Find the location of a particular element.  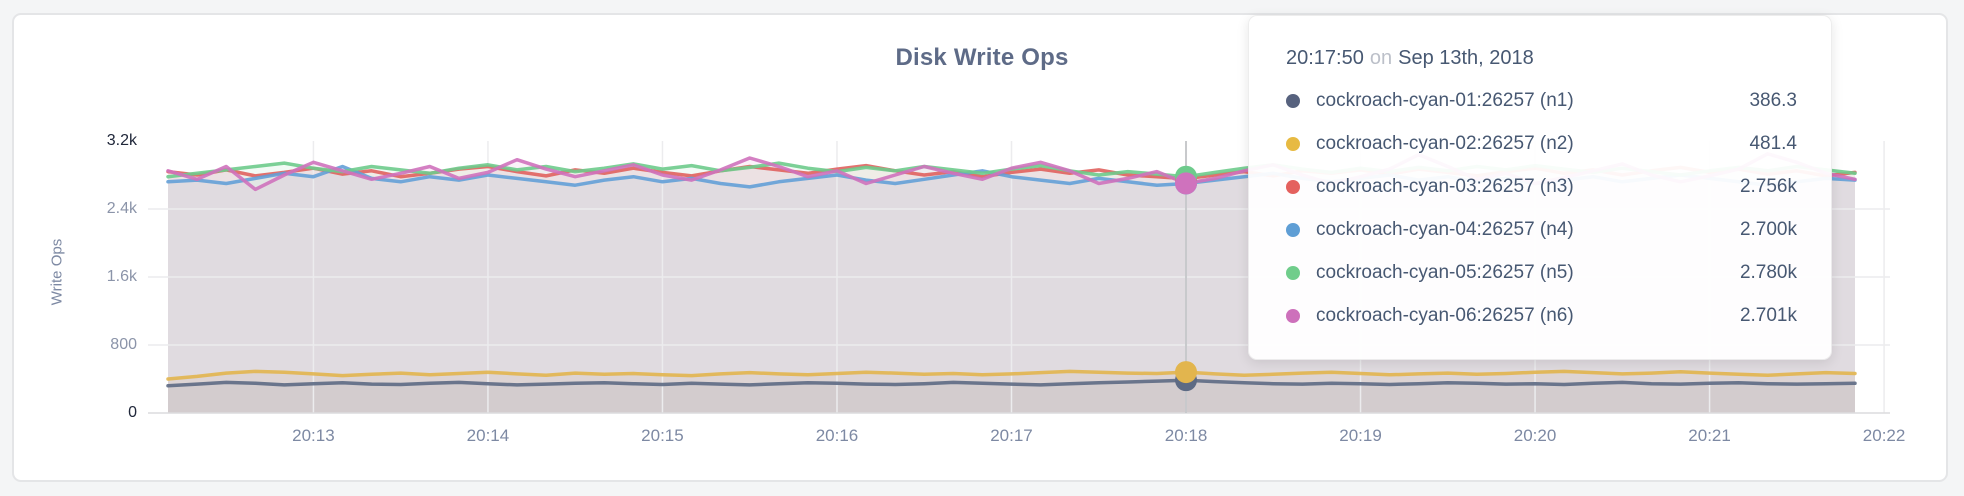

chart-title: Disk Write Ops is located at coordinates (982, 57).